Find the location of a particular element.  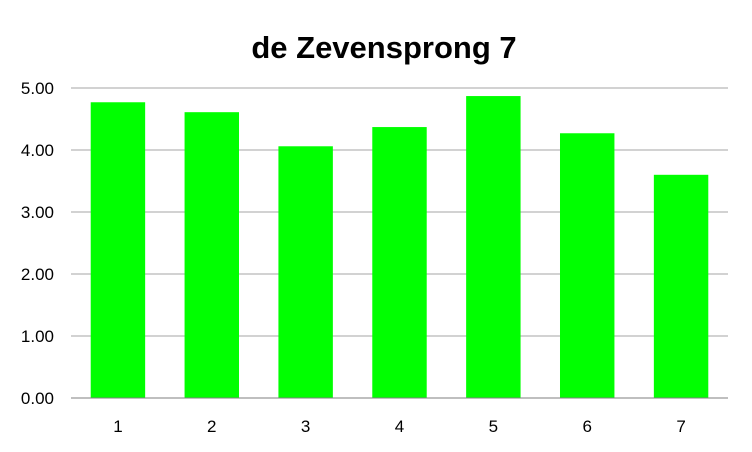

x-tick-label: 6 is located at coordinates (586, 426).